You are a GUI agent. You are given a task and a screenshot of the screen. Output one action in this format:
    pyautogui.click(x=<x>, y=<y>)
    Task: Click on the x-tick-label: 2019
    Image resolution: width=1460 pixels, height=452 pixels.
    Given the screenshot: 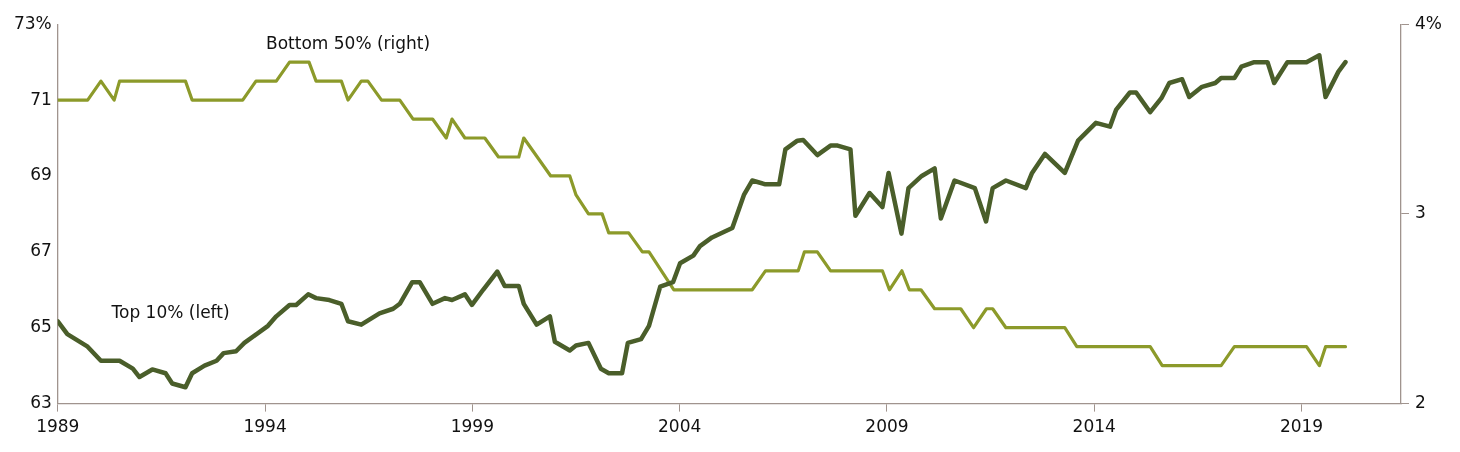 What is the action you would take?
    pyautogui.click(x=1301, y=426)
    